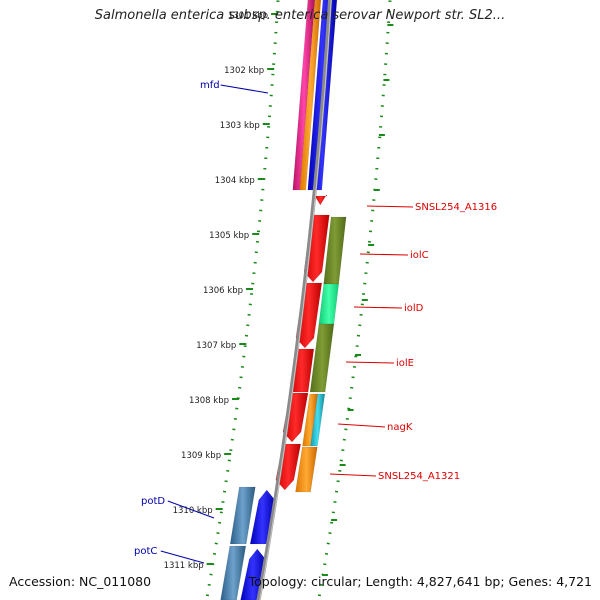 This screenshot has height=600, width=600. I want to click on gene-label-snsl254-a1316: SNSL254_A1316, so click(431, 207).